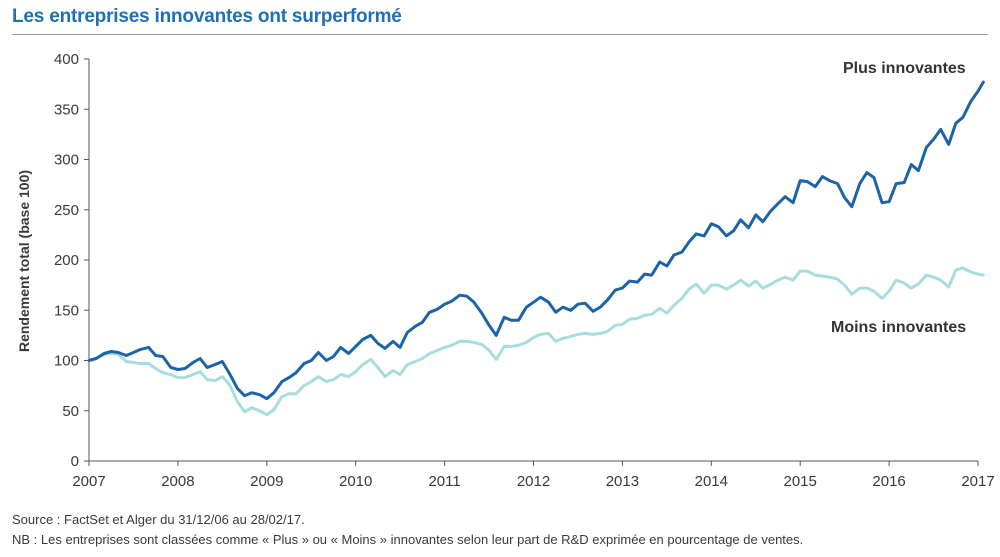  I want to click on series-label-moins-innovantes: Moins innovantes, so click(898, 327).